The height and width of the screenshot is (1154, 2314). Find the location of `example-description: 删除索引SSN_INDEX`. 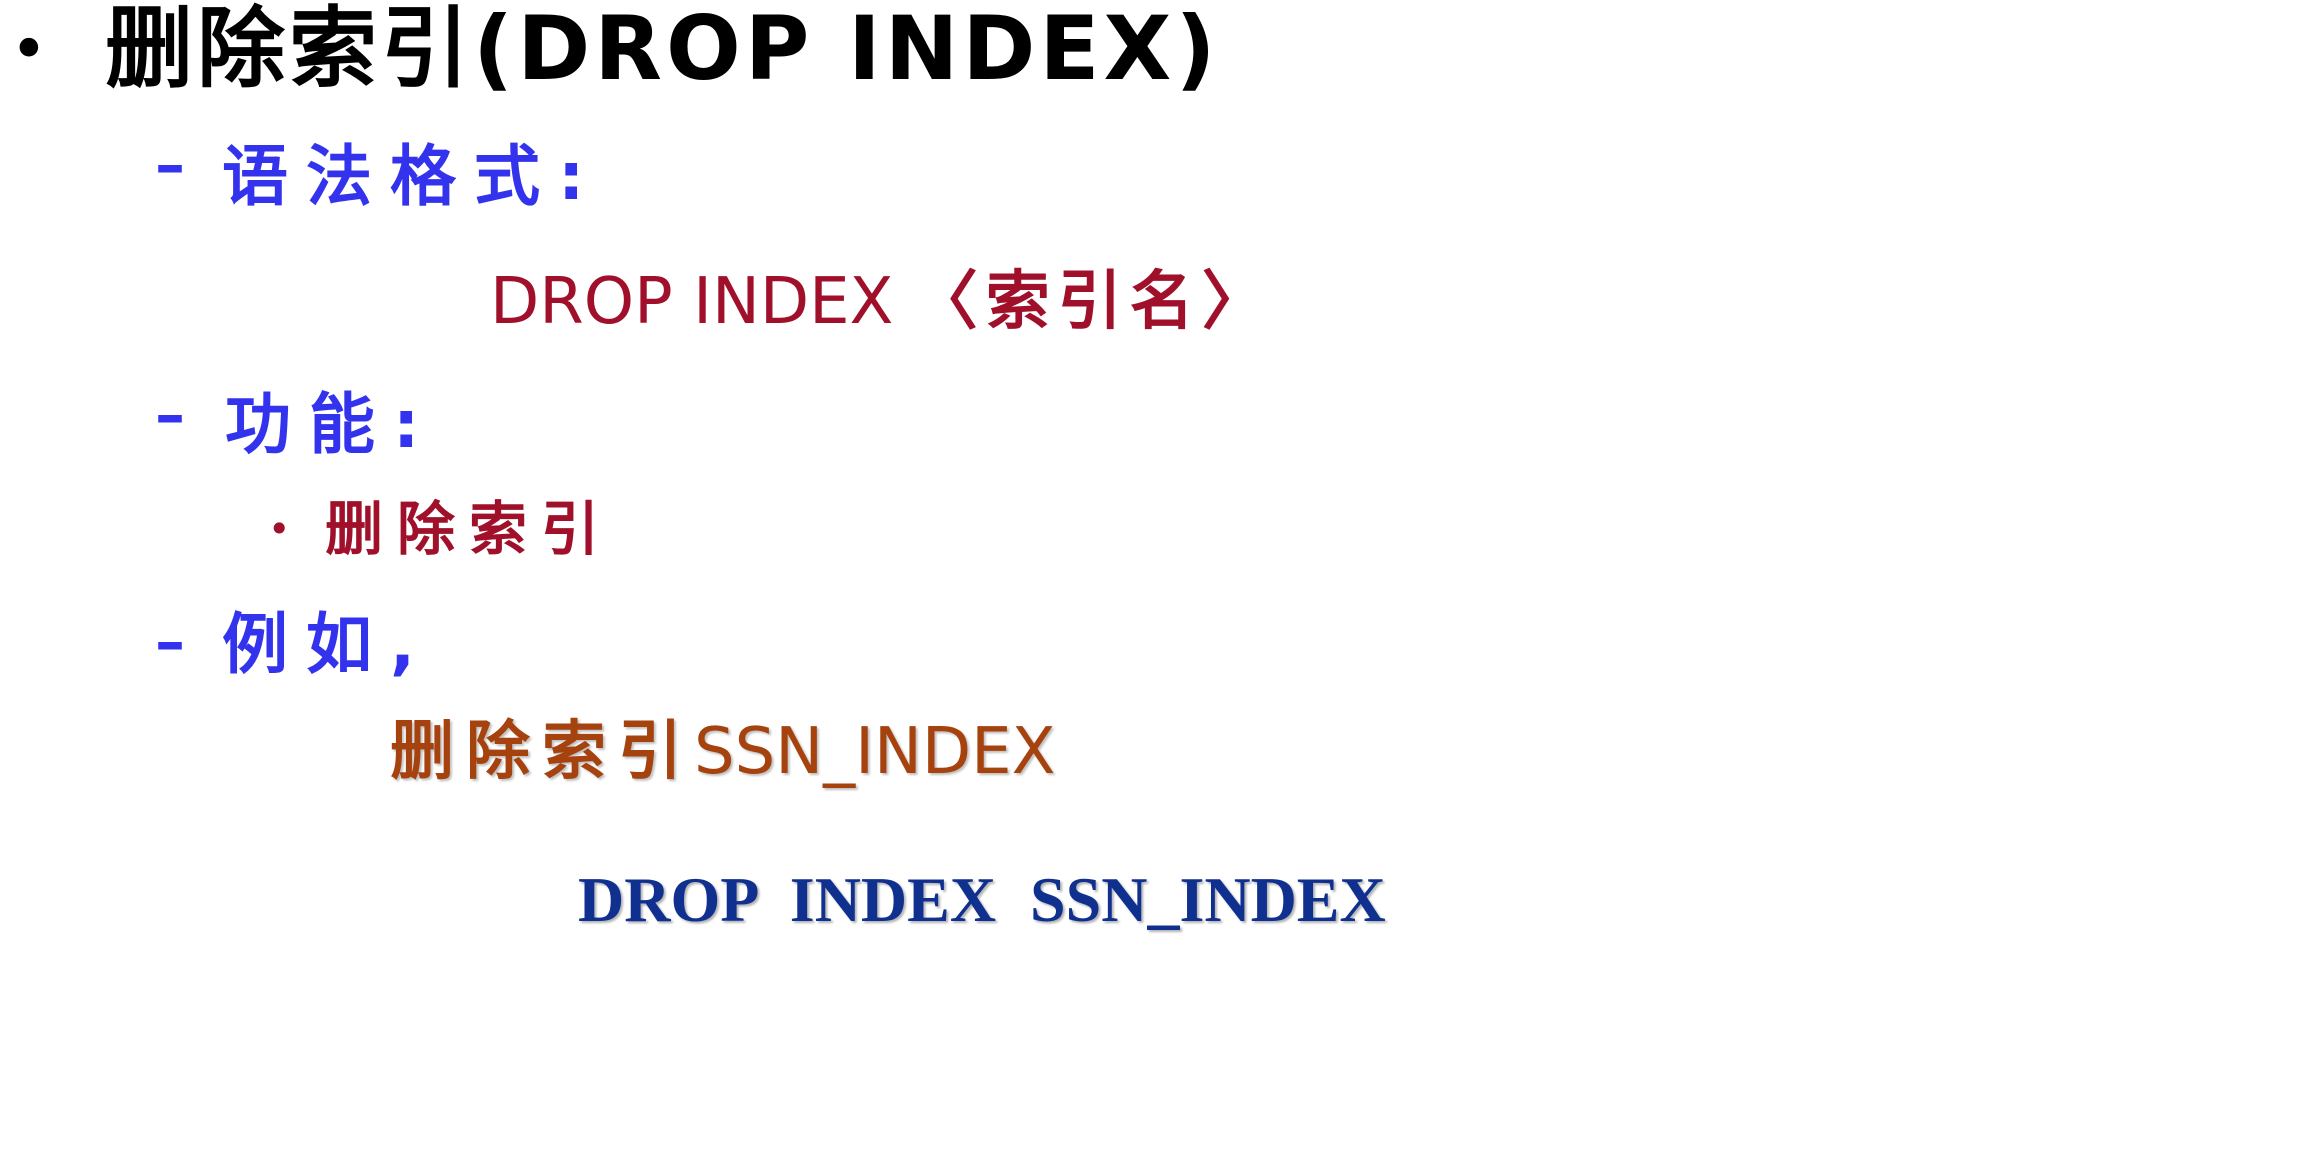

example-description: 删除索引SSN_INDEX is located at coordinates (722, 752).